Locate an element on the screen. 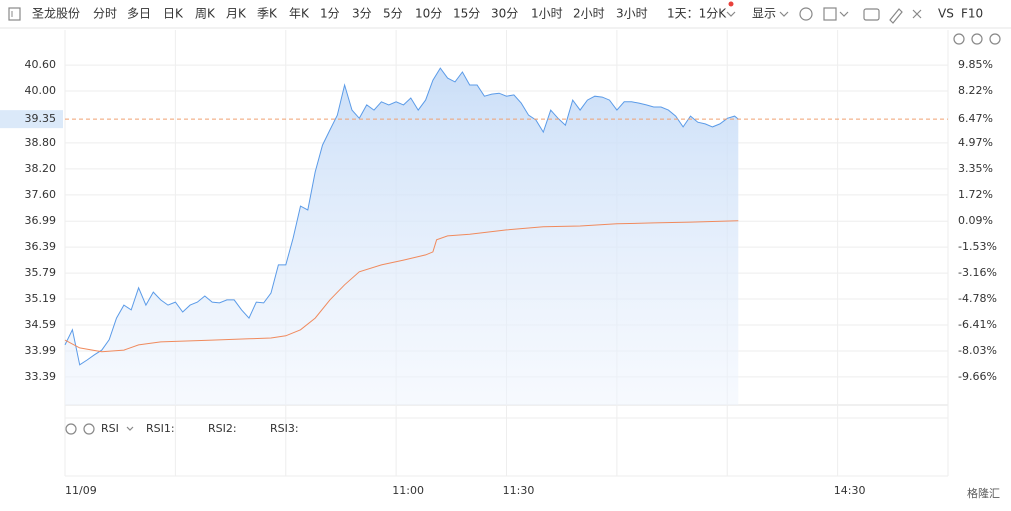 This screenshot has width=1011, height=511. last-pct-label: 6.47% is located at coordinates (975, 118).